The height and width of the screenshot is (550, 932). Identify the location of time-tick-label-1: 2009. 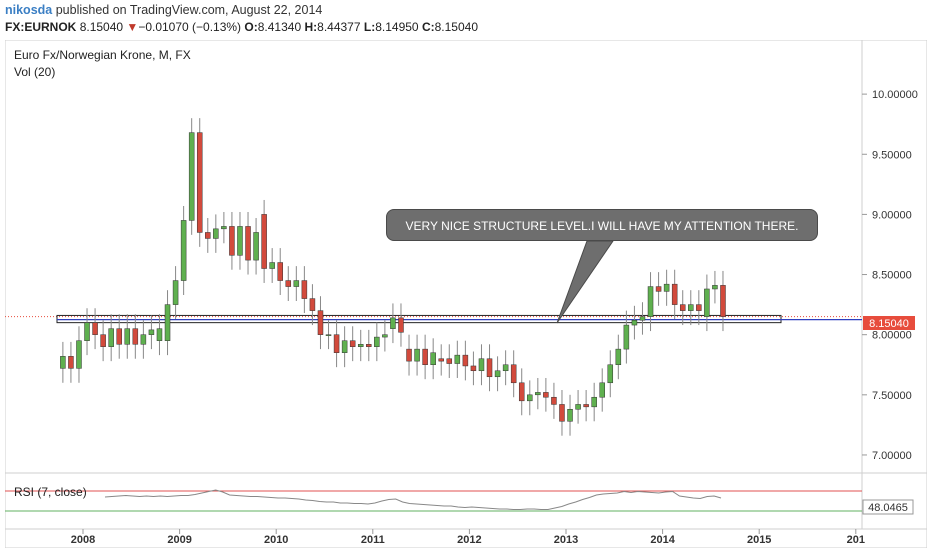
(179, 540).